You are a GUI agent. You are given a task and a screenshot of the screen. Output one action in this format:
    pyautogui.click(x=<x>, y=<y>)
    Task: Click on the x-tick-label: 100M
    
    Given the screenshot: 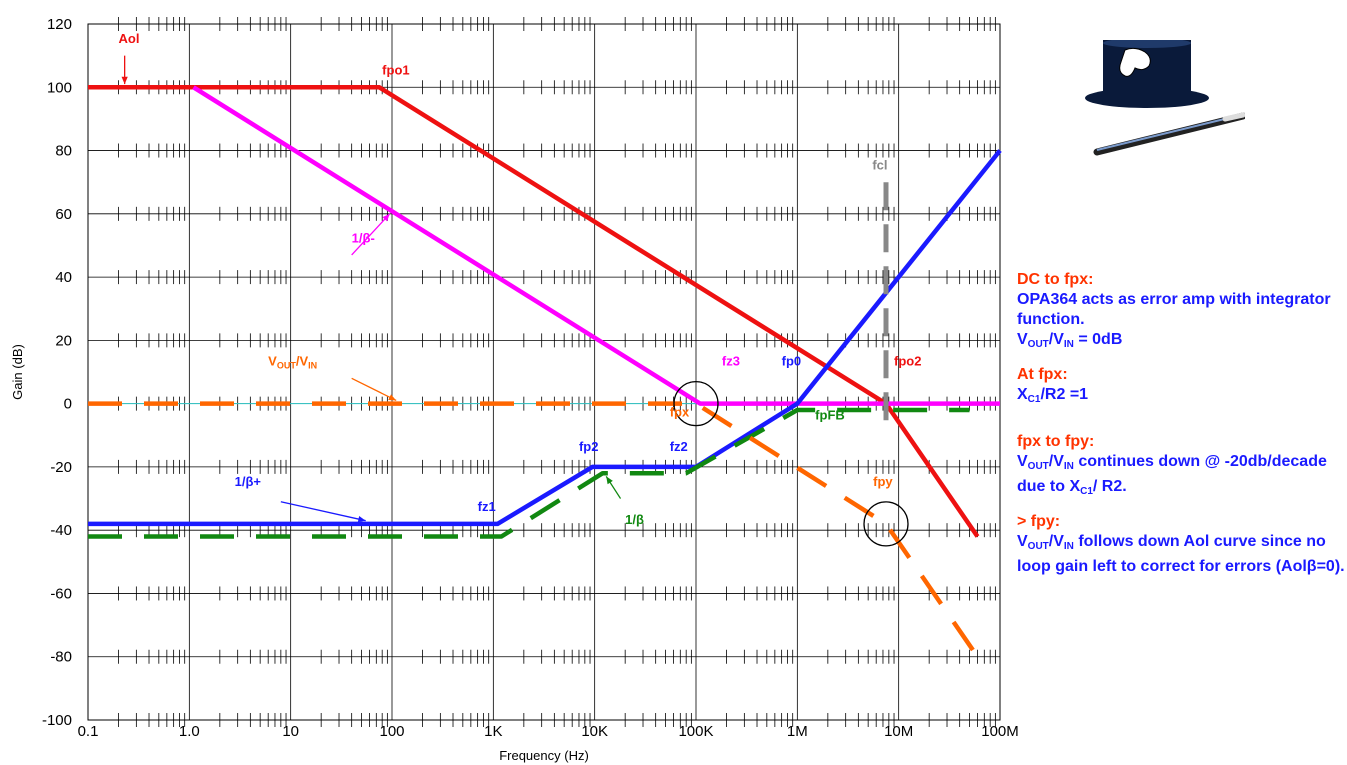 What is the action you would take?
    pyautogui.click(x=1000, y=731)
    